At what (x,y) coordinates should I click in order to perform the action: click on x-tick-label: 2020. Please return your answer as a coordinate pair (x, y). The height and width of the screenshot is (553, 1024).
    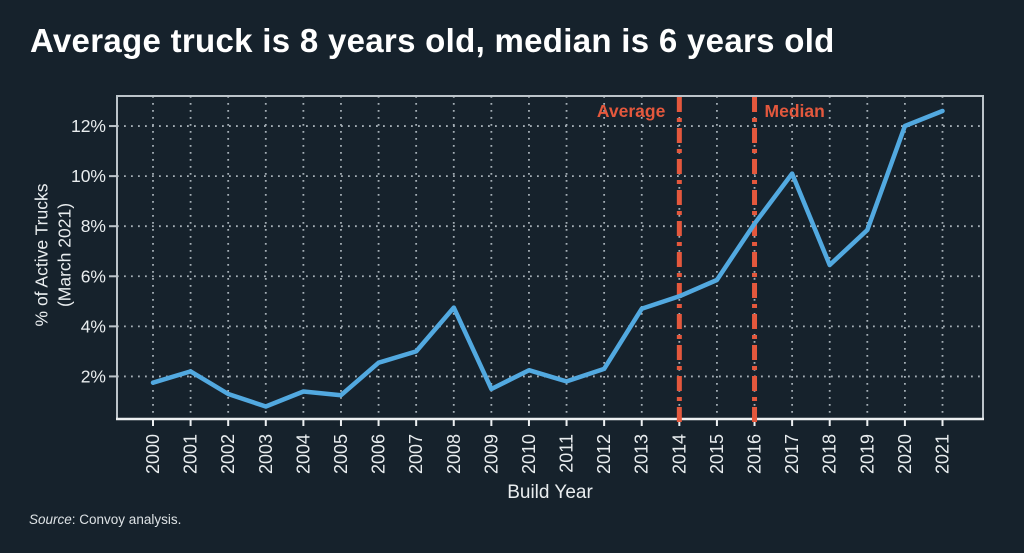
    Looking at the image, I should click on (905, 454).